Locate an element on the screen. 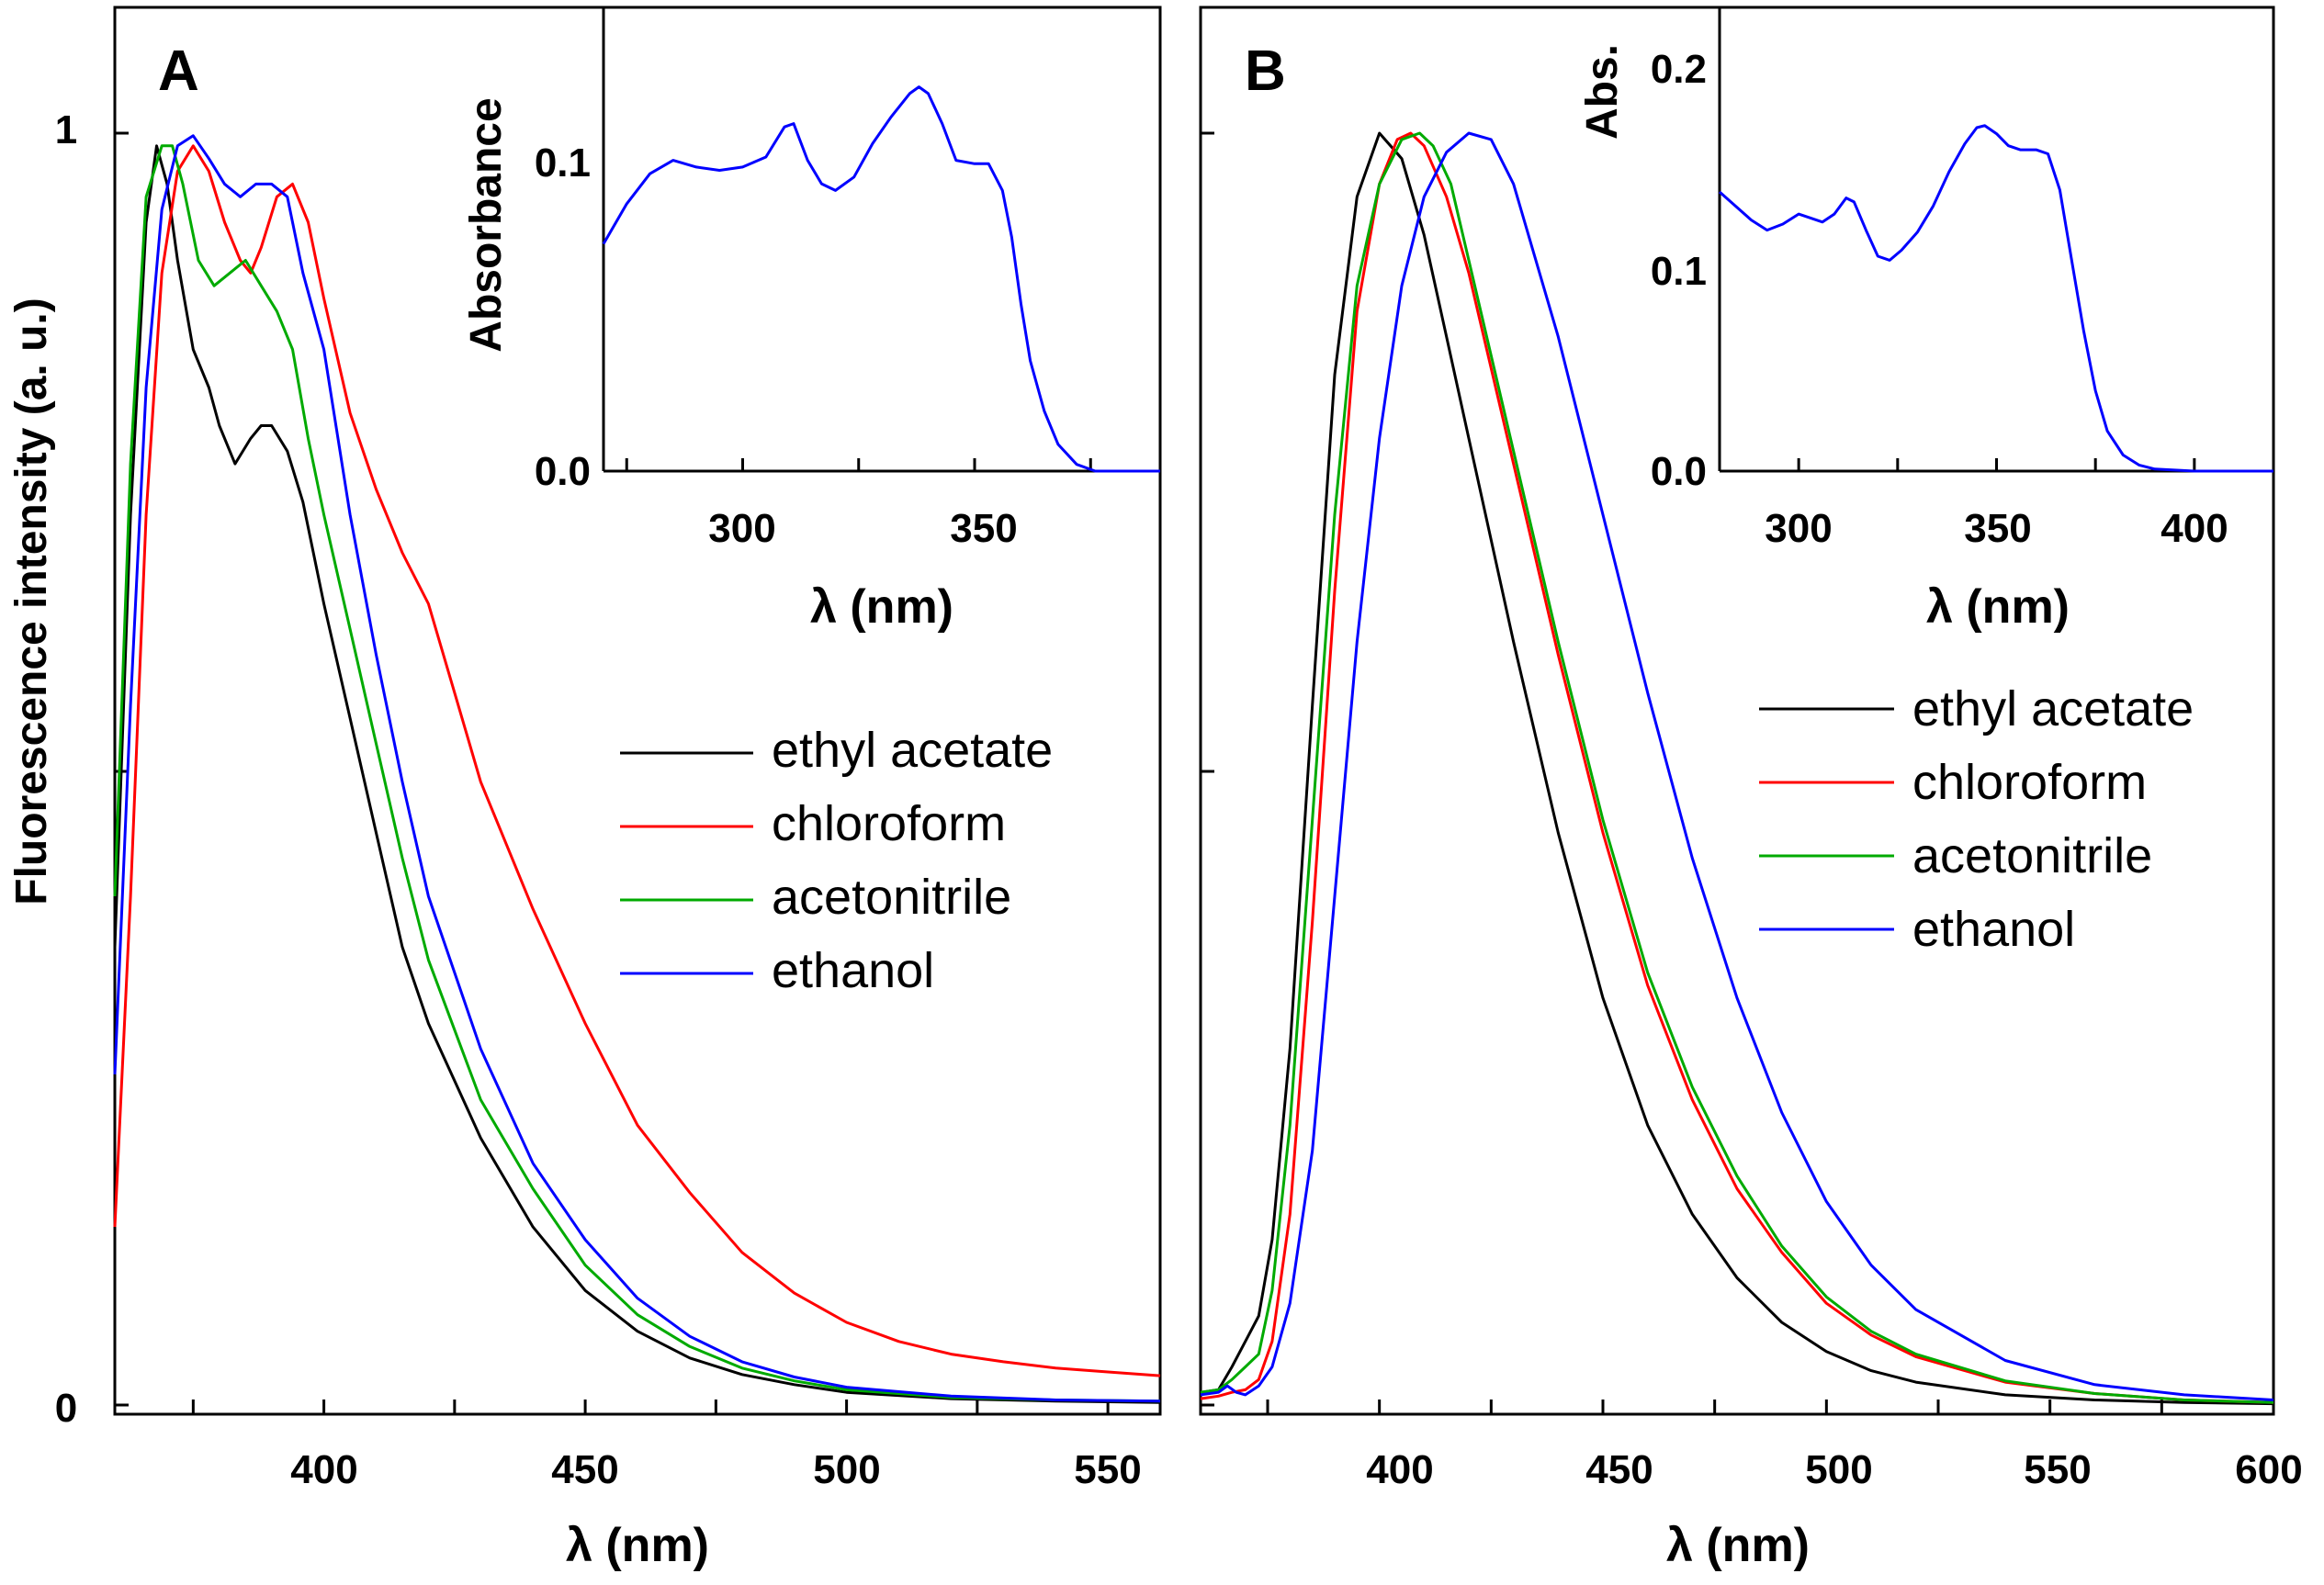 The width and height of the screenshot is (2324, 1585). panel-b-inset-x-tick-label-350: 350 is located at coordinates (1997, 528).